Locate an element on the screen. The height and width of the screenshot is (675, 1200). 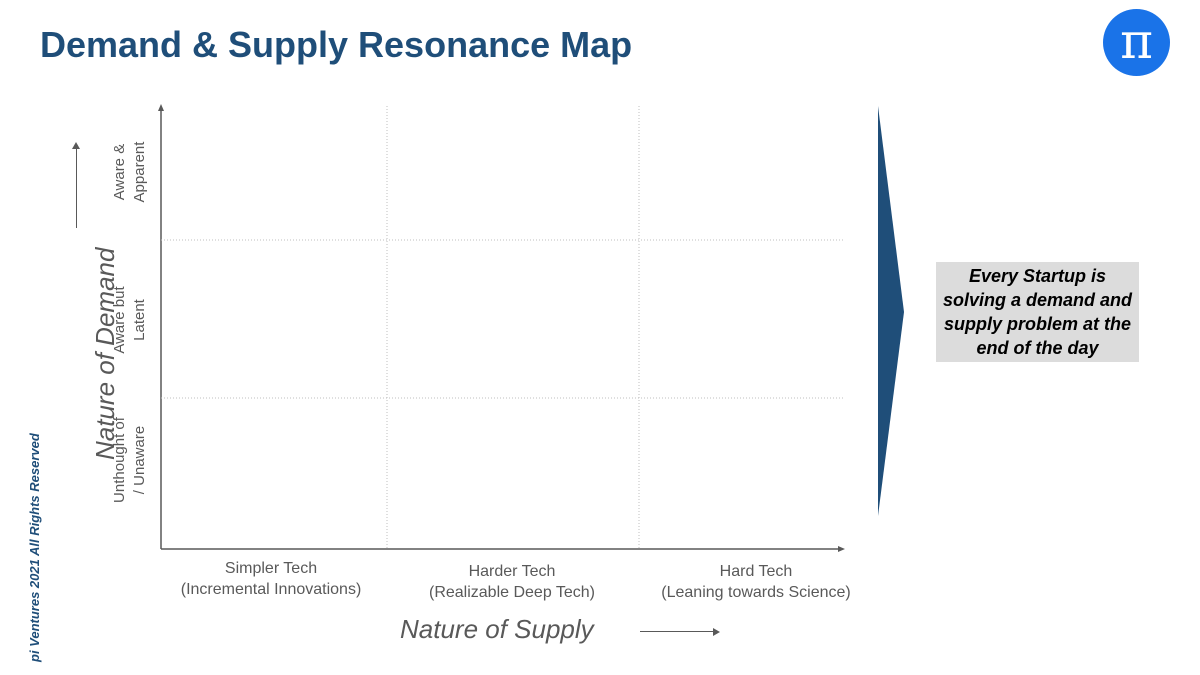
column-label-line: Simpler Tech is located at coordinates (271, 568).